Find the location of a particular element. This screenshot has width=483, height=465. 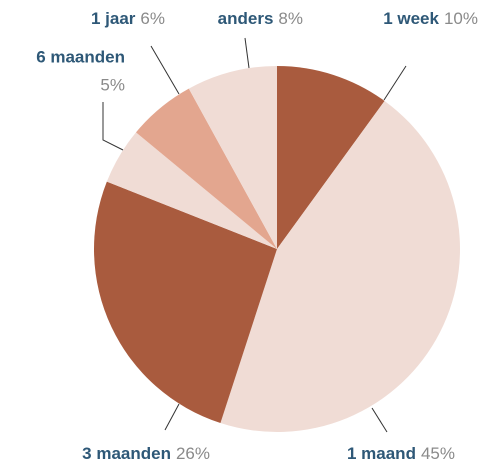

slice-value: 45% is located at coordinates (438, 453).